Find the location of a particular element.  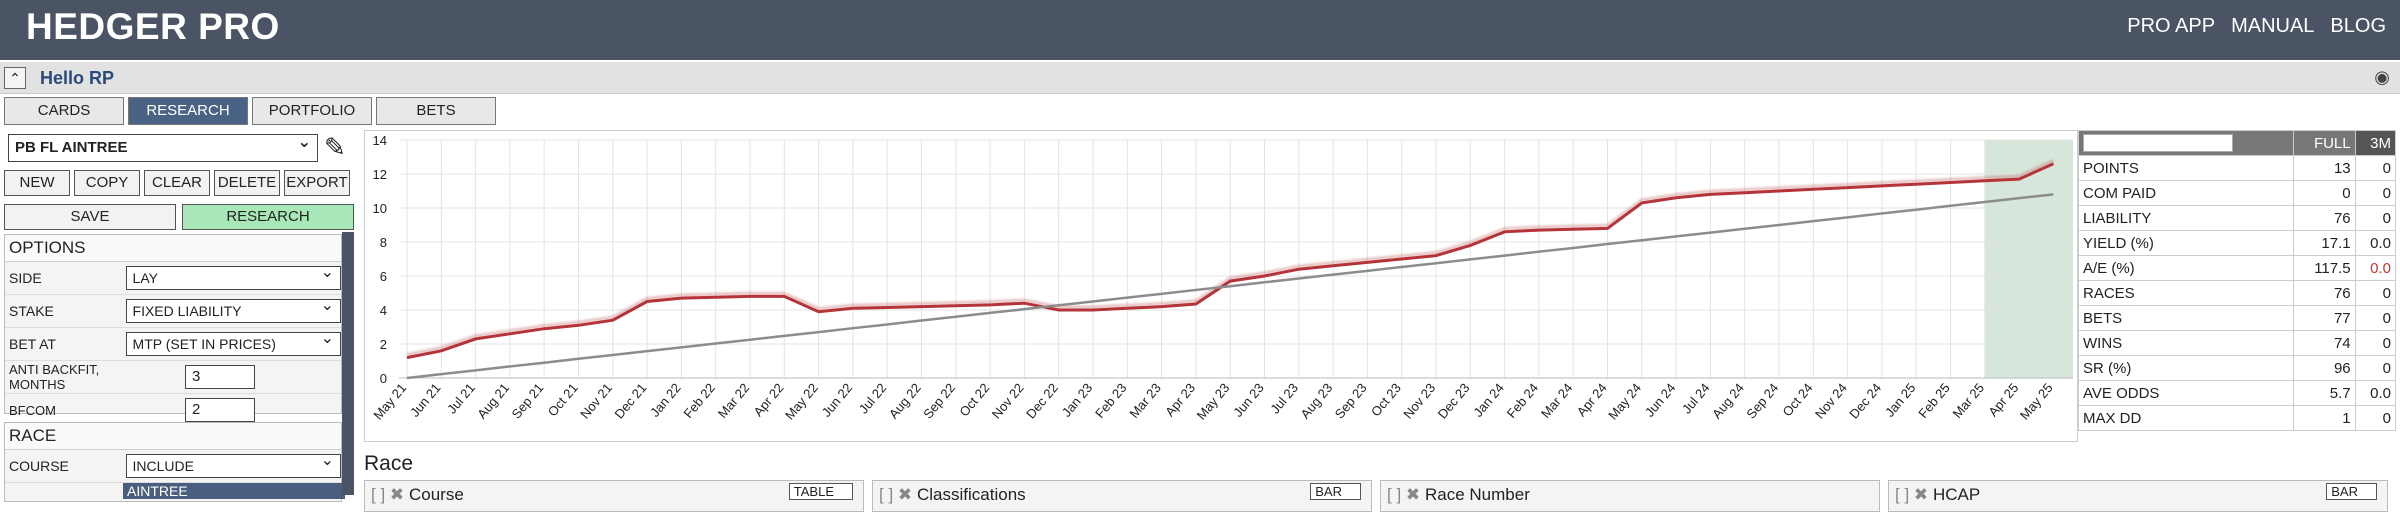

stats-row: MAX DD 1 0 is located at coordinates (2237, 418).